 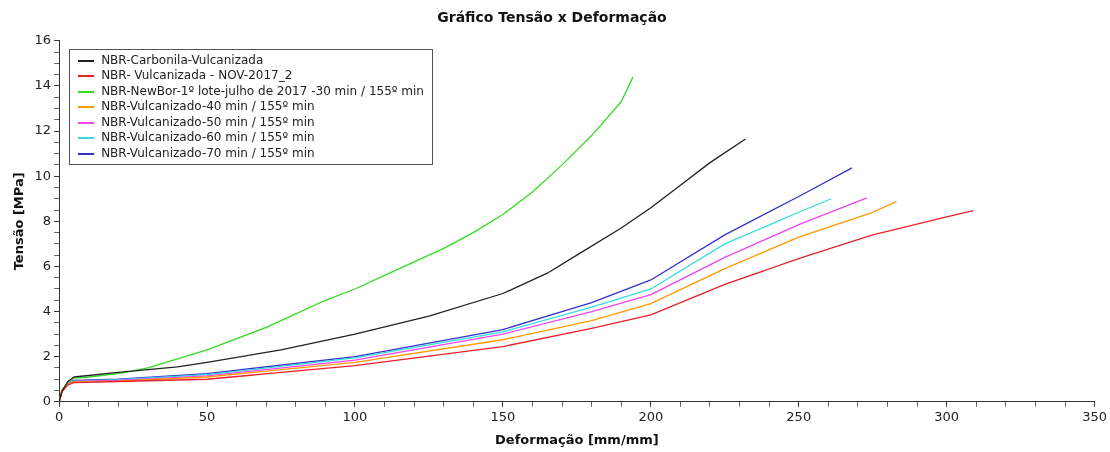 What do you see at coordinates (799, 416) in the screenshot?
I see `x-tick-label: 250` at bounding box center [799, 416].